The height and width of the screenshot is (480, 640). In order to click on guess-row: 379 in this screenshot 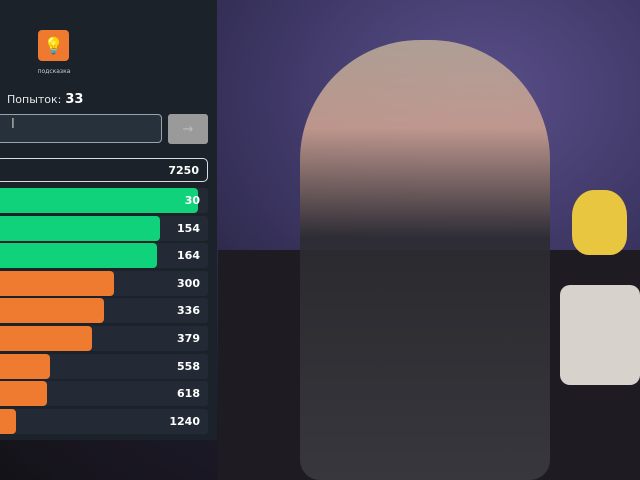, I will do `click(104, 338)`.